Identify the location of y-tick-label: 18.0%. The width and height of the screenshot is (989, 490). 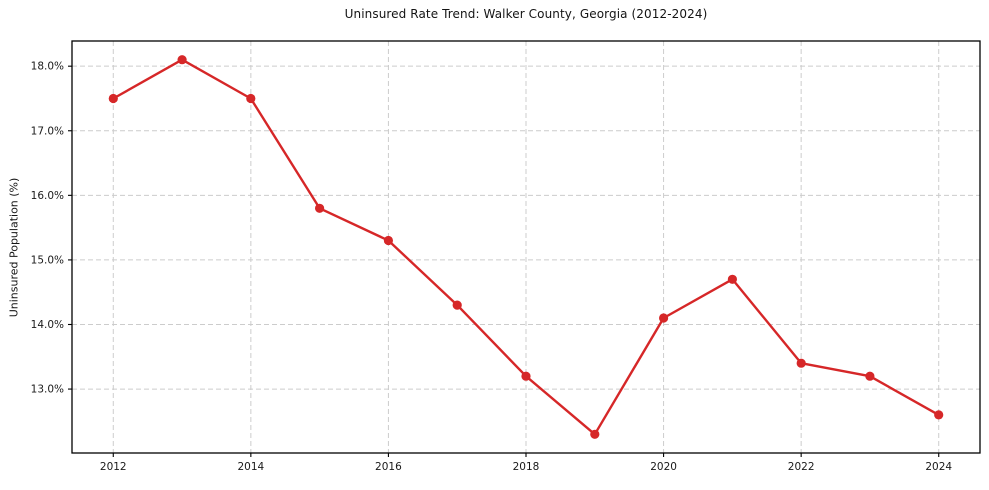
(47, 67).